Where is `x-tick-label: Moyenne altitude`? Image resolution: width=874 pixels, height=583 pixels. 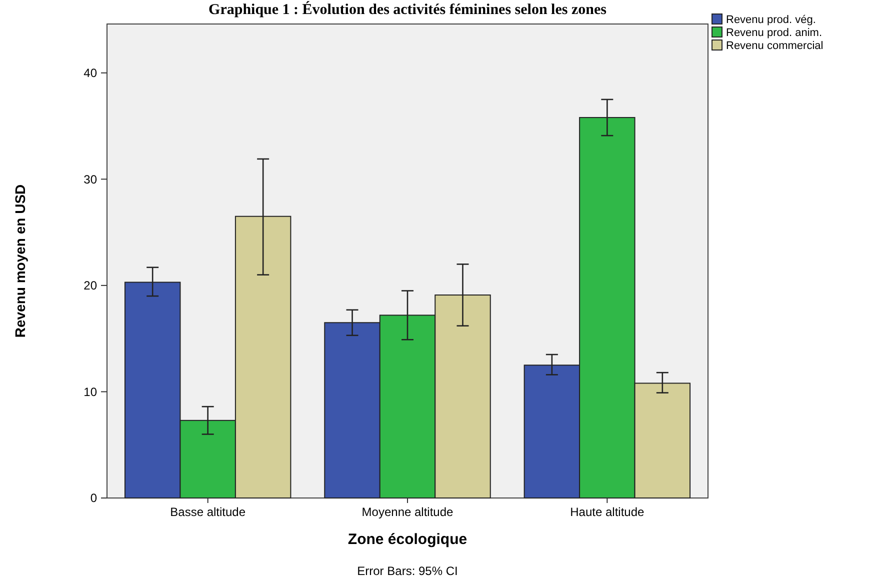 x-tick-label: Moyenne altitude is located at coordinates (408, 512).